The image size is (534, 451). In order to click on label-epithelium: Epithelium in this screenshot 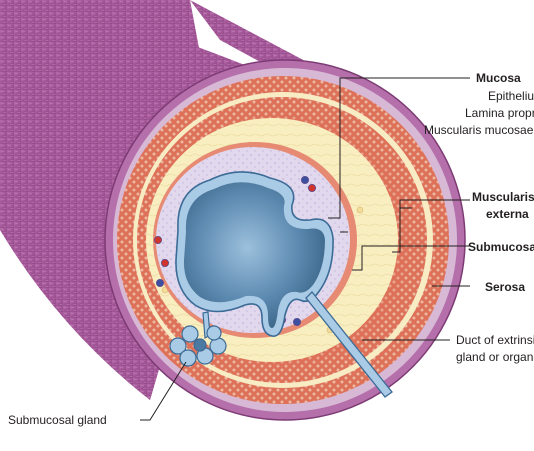, I will do `click(511, 96)`.